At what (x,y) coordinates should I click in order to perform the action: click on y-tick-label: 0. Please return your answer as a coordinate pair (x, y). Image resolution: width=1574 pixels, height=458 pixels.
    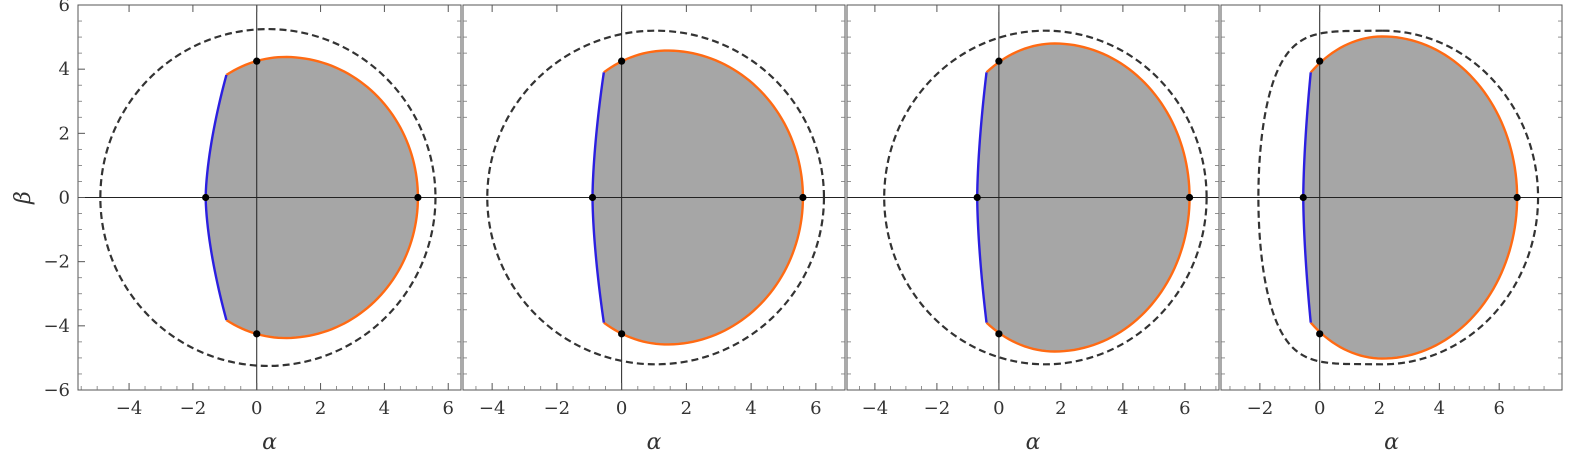
    Looking at the image, I should click on (64, 198).